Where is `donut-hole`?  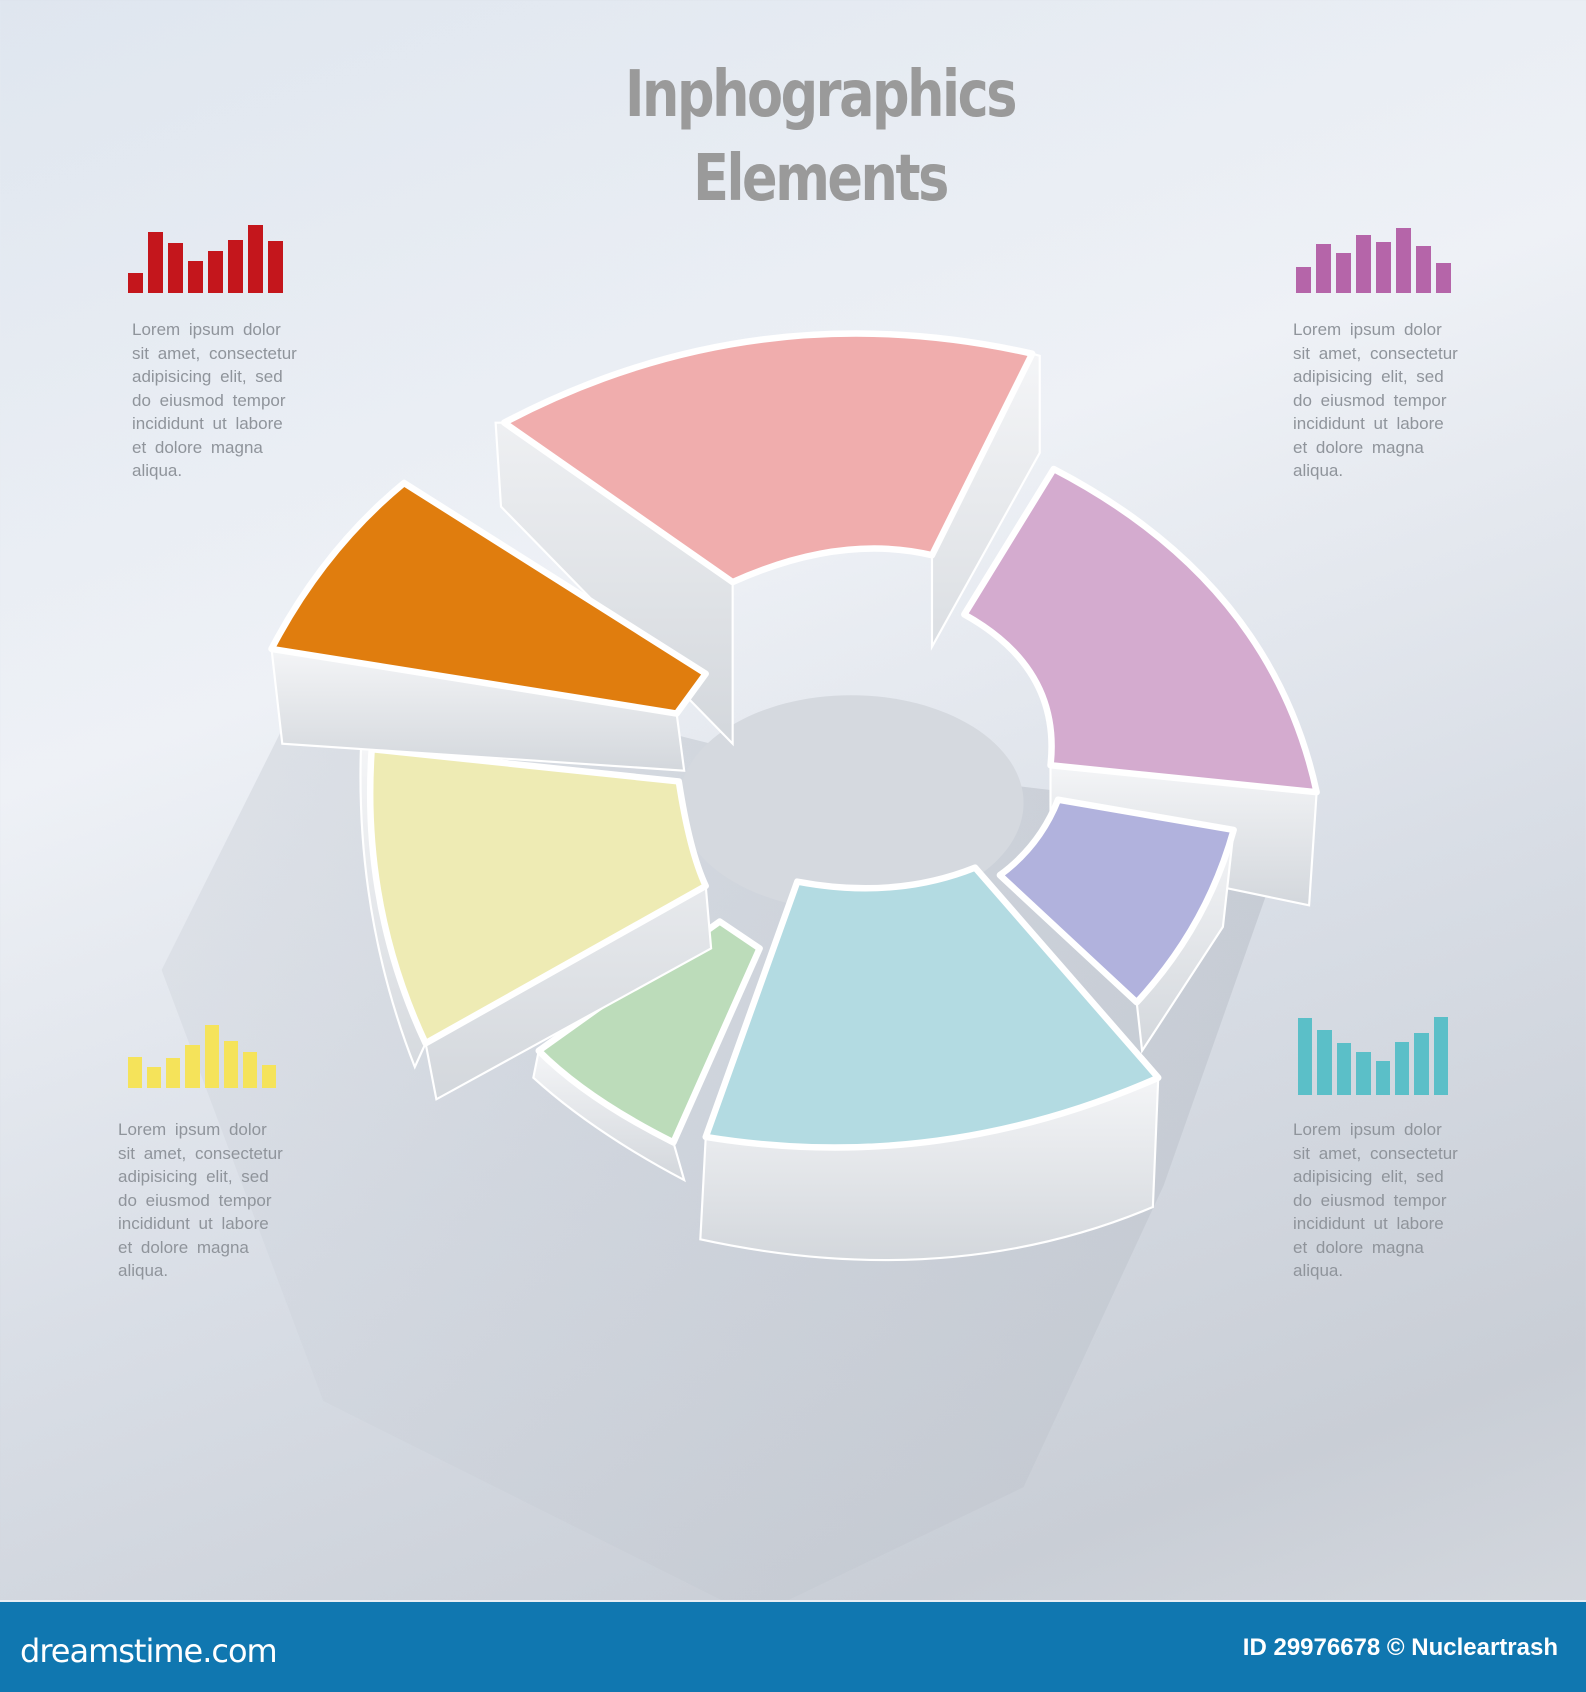
donut-hole is located at coordinates (851, 803).